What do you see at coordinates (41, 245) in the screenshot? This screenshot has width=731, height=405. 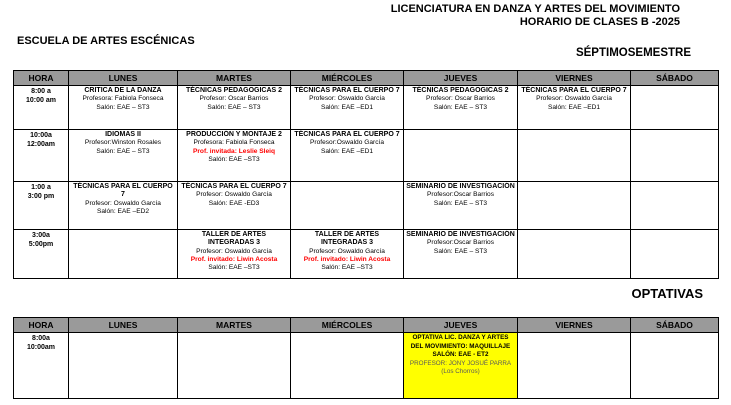 I see `time-text: 5:00pm` at bounding box center [41, 245].